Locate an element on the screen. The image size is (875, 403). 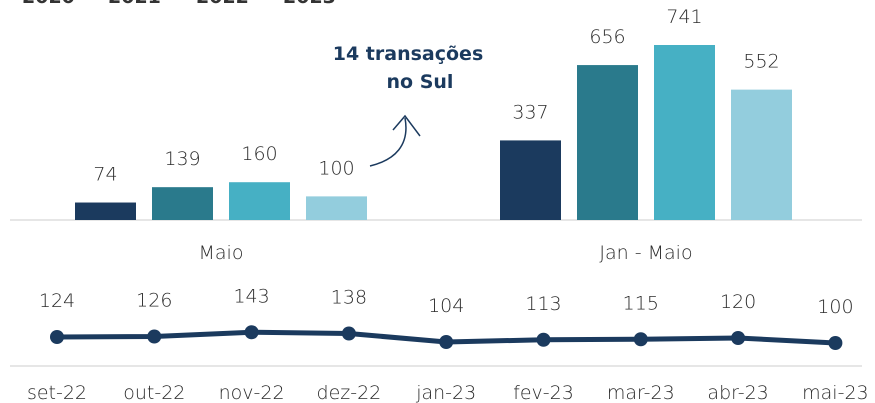
annotation-arrow is located at coordinates (388, 142).